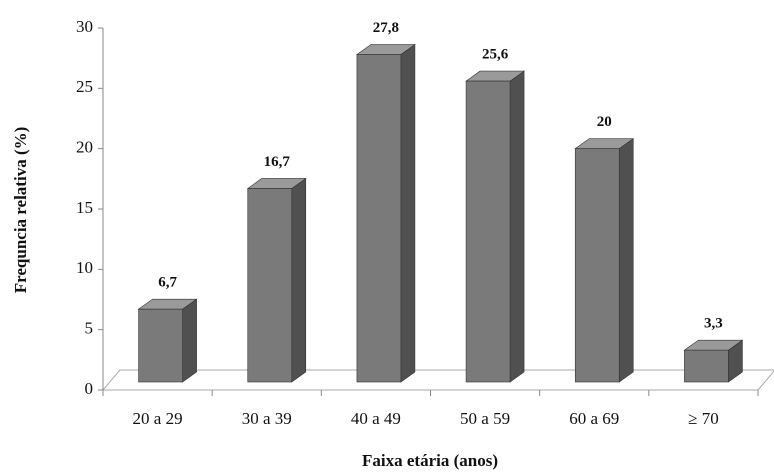 The image size is (774, 474). I want to click on x-axis-title: Faixa etária (anos), so click(430, 460).